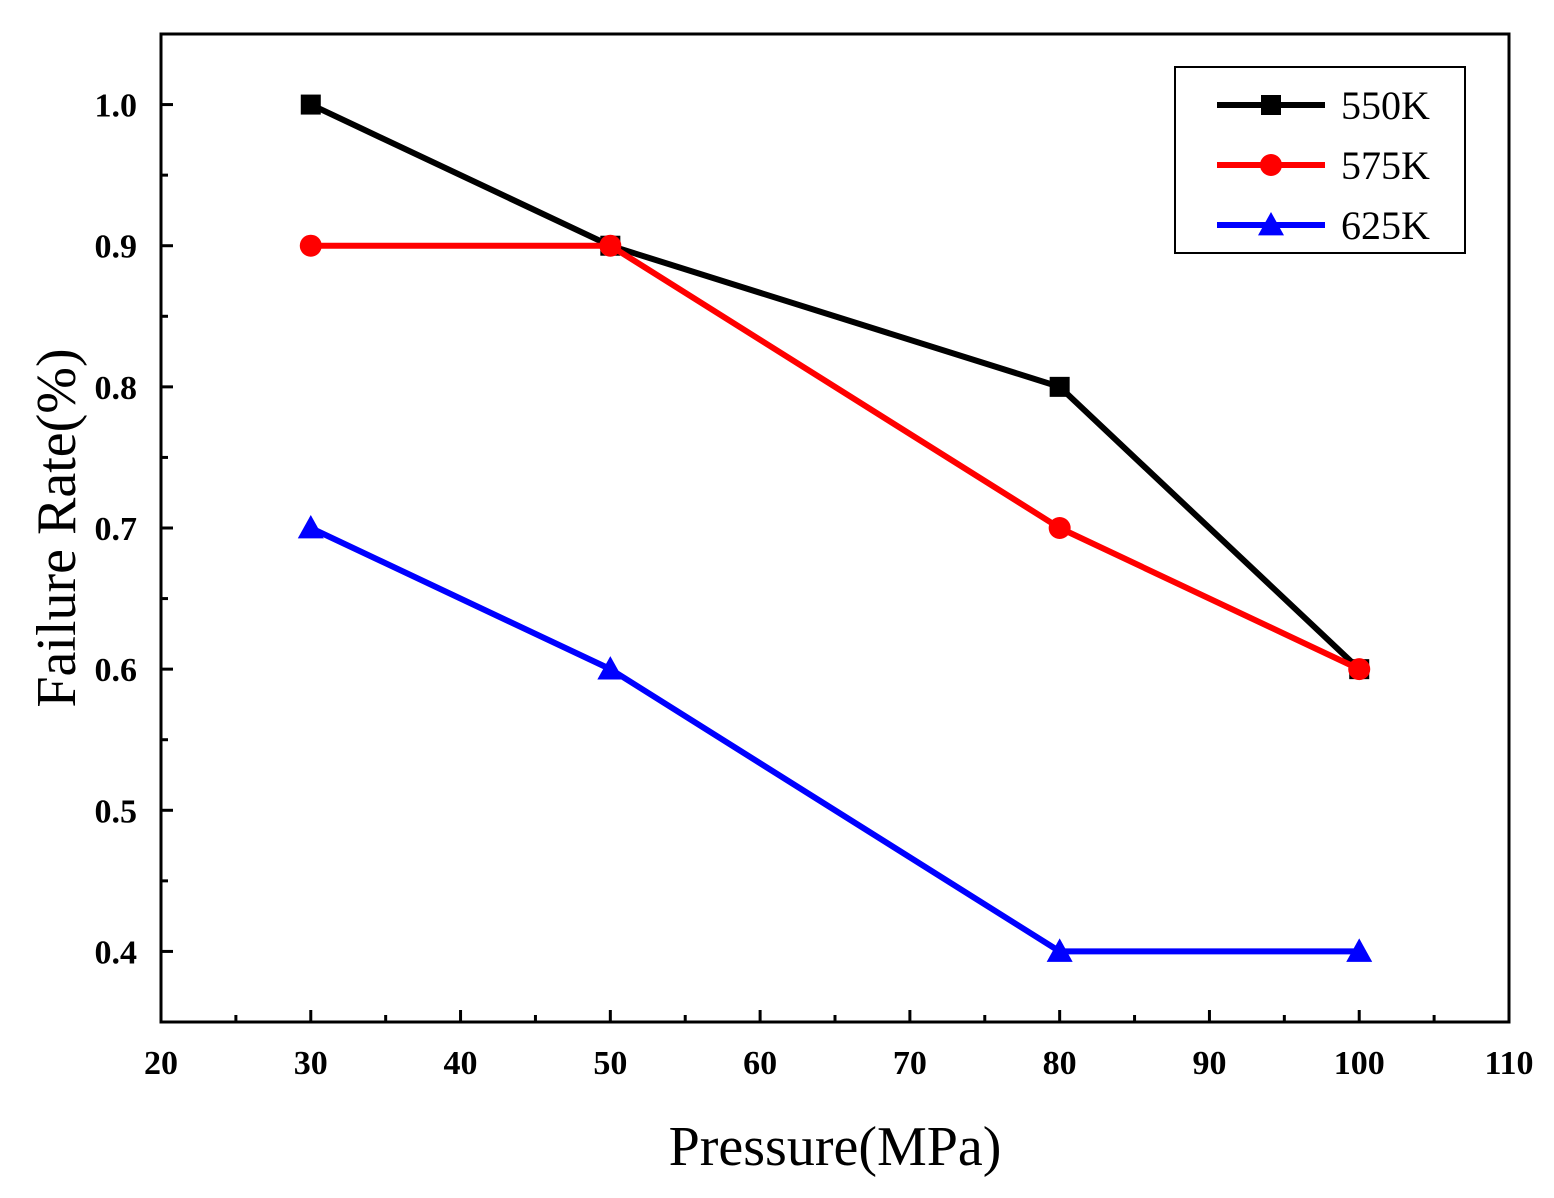  Describe the element at coordinates (910, 1063) in the screenshot. I see `x-tick-label: 70` at that location.